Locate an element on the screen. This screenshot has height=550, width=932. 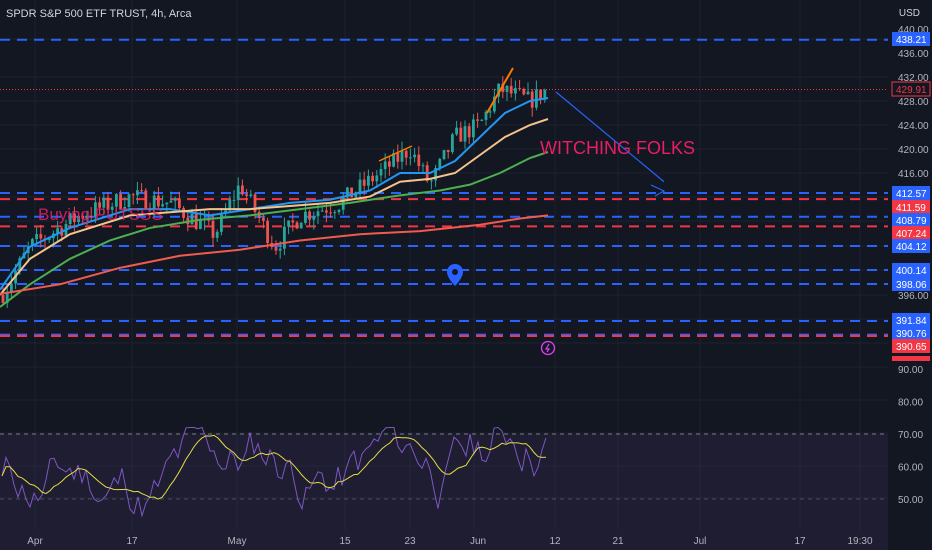
rsi-tick-label: 80.00 is located at coordinates (910, 403).